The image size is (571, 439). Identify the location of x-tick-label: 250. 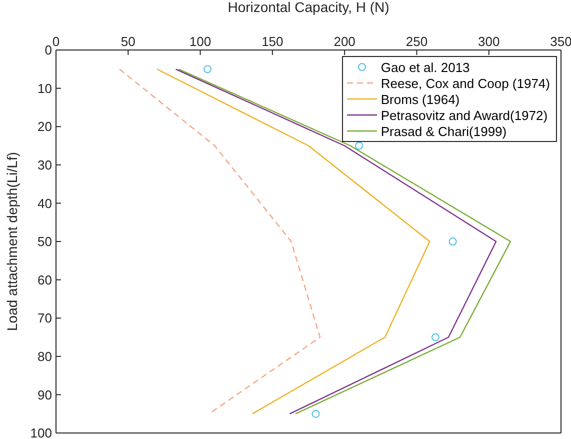
(417, 41).